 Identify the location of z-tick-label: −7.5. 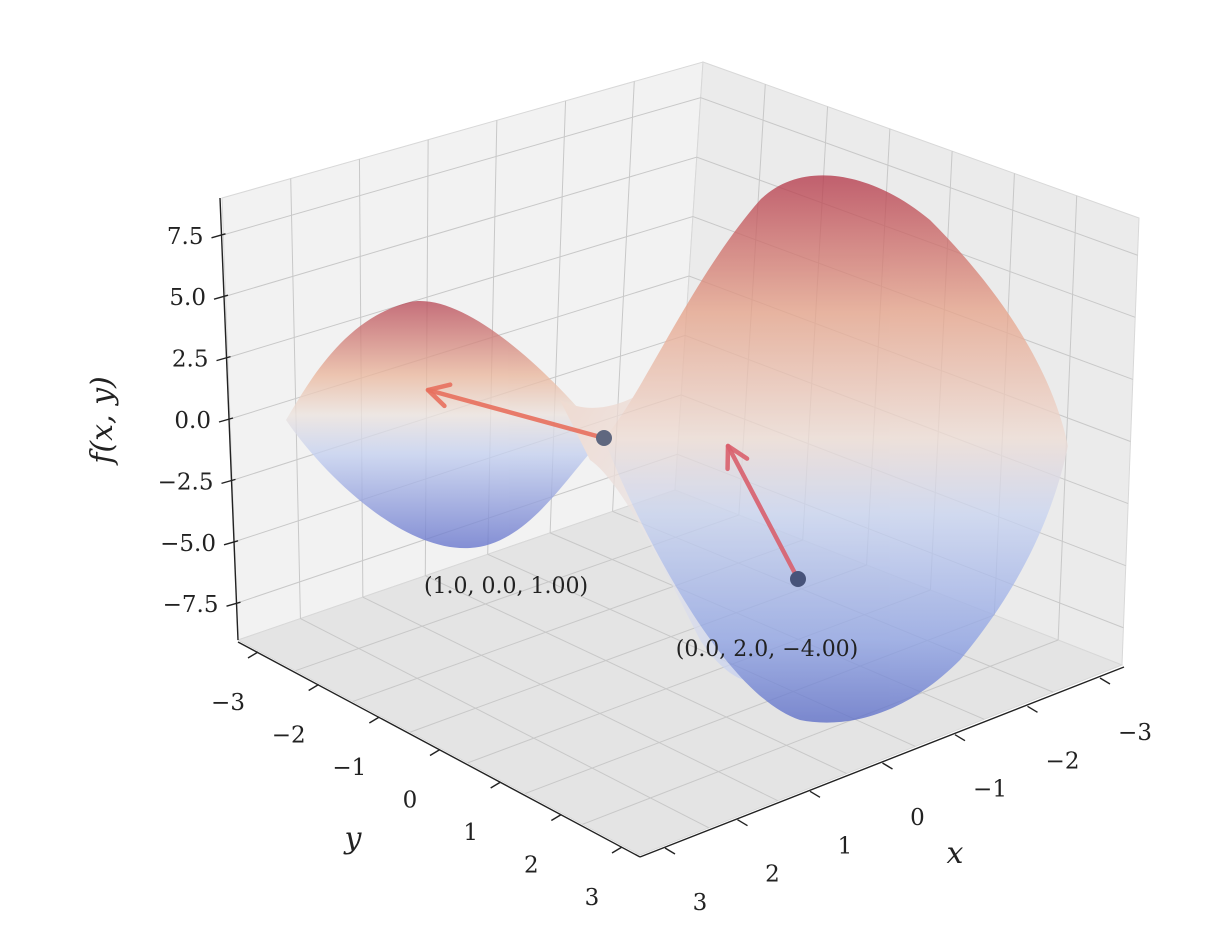
(191, 605).